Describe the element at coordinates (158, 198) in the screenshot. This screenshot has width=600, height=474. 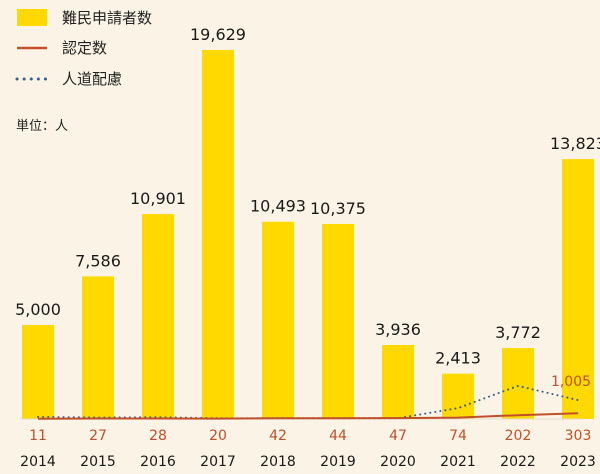
I see `bar-label-2016: 10,901` at that location.